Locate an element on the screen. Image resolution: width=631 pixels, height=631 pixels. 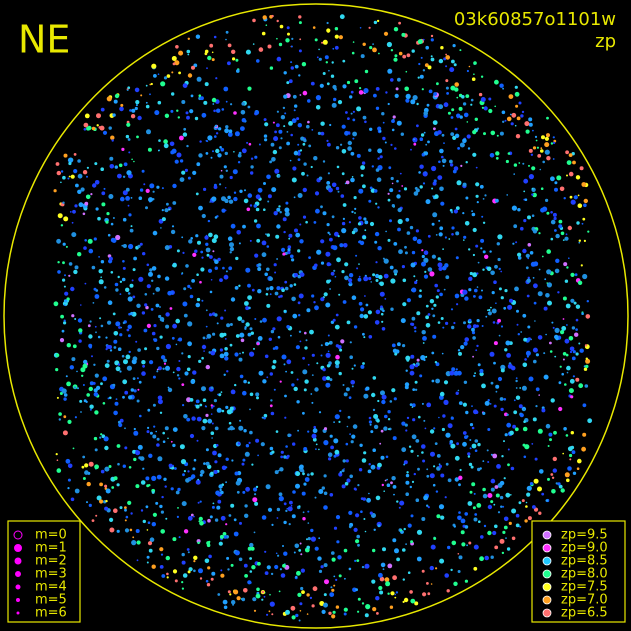
zp-marker is located at coordinates (547, 613).